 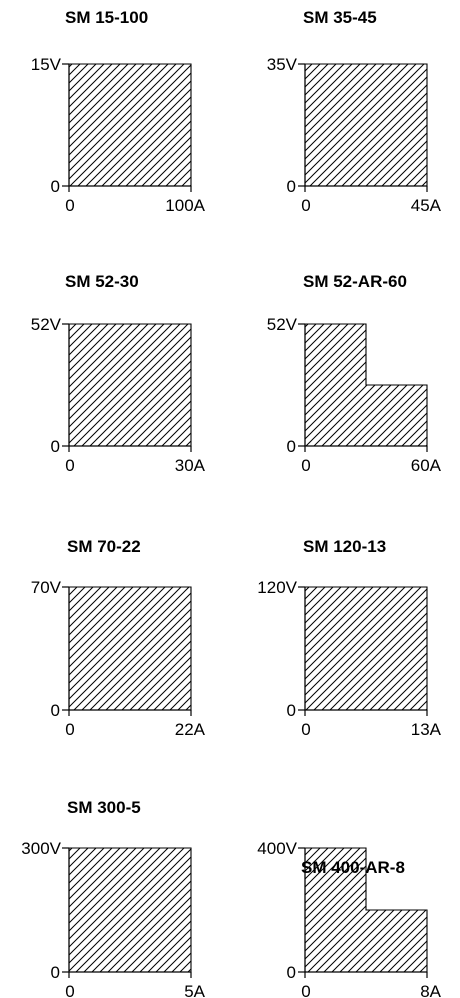 I want to click on diagram-panel: SM 120-13 120V 00 13A, so click(x=349, y=638).